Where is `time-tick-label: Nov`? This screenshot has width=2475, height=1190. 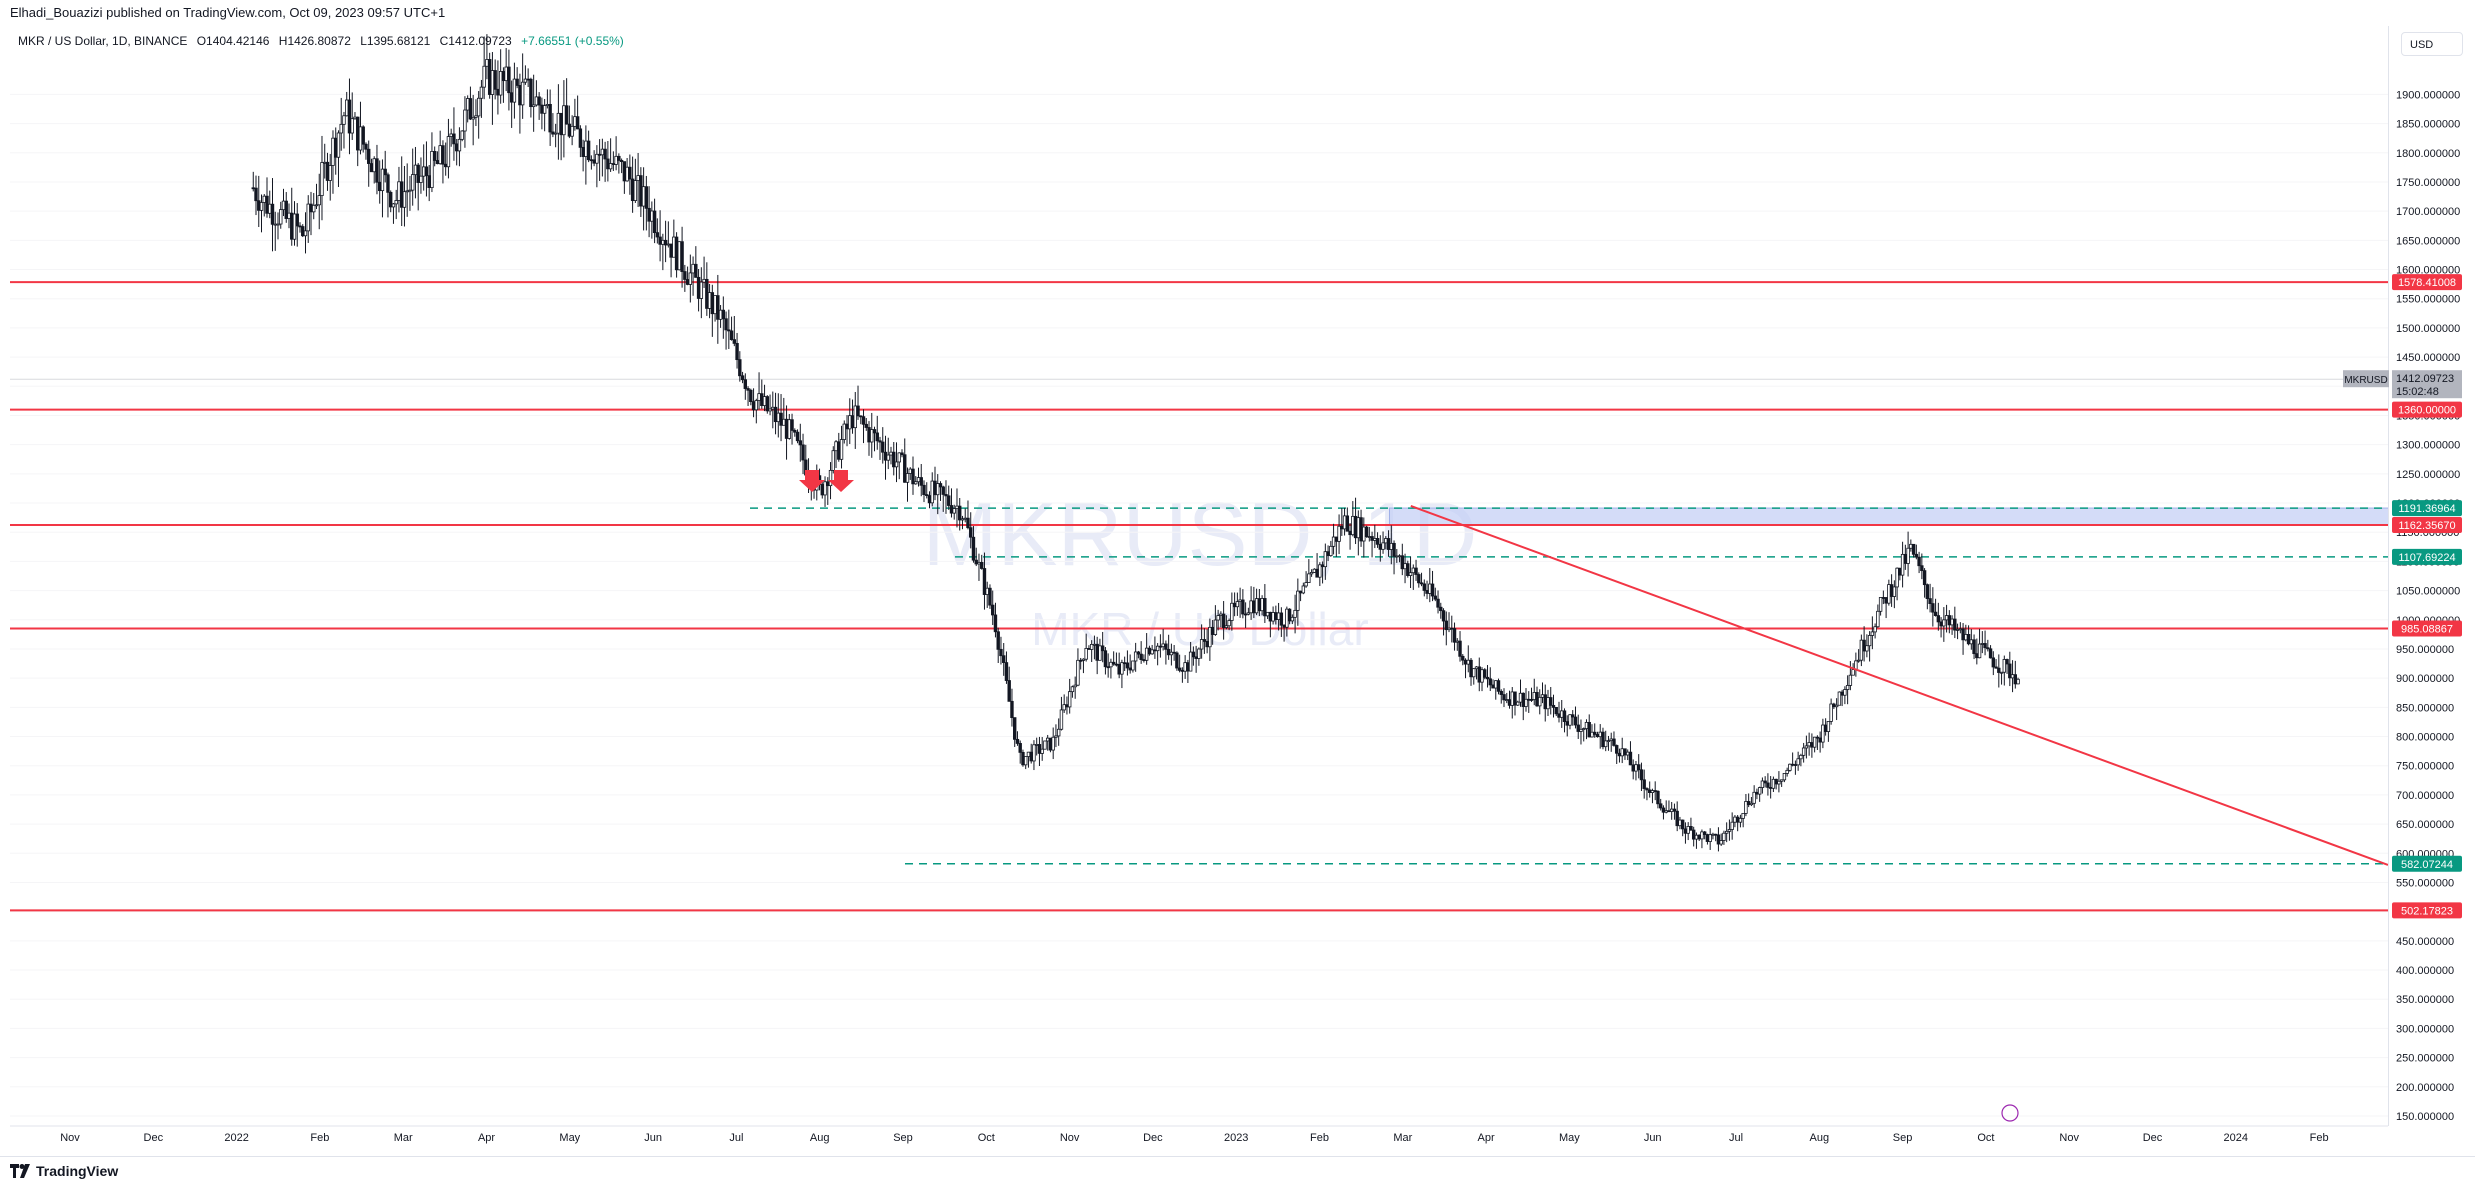 time-tick-label: Nov is located at coordinates (2069, 1138).